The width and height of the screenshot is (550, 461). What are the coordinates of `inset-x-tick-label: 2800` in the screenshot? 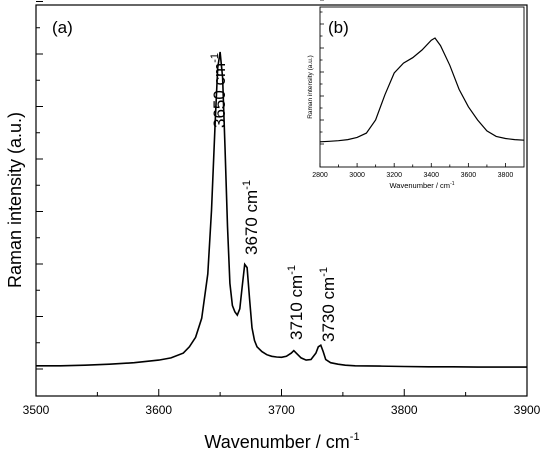 It's located at (320, 175).